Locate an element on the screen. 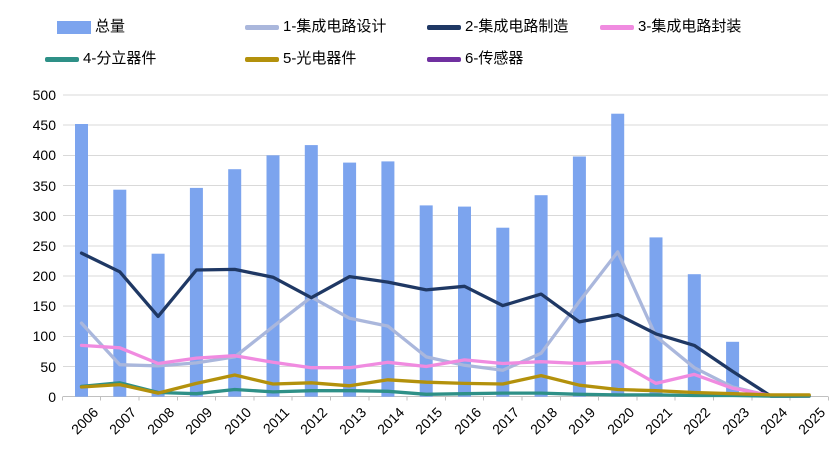 Image resolution: width=831 pixels, height=472 pixels. bar-2009 is located at coordinates (196, 292).